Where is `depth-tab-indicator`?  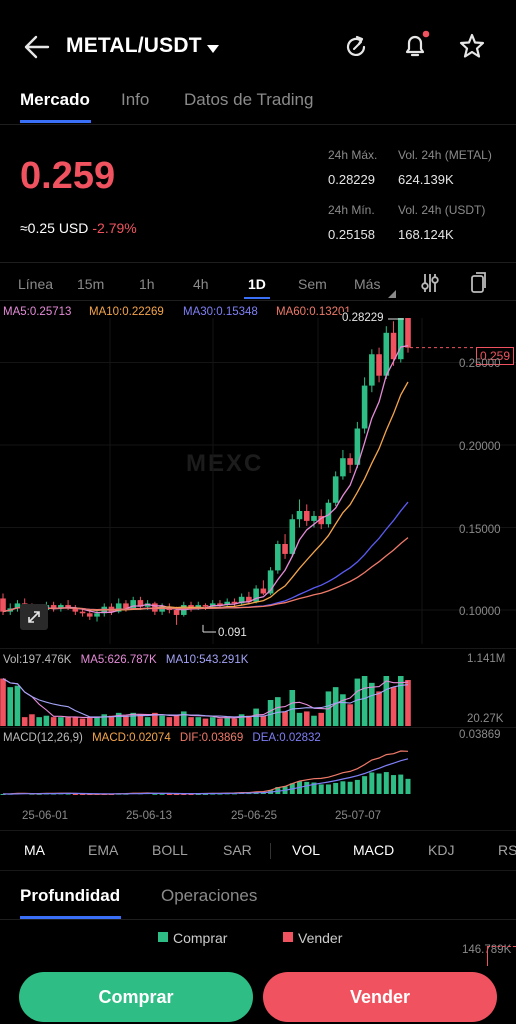
depth-tab-indicator is located at coordinates (70, 917).